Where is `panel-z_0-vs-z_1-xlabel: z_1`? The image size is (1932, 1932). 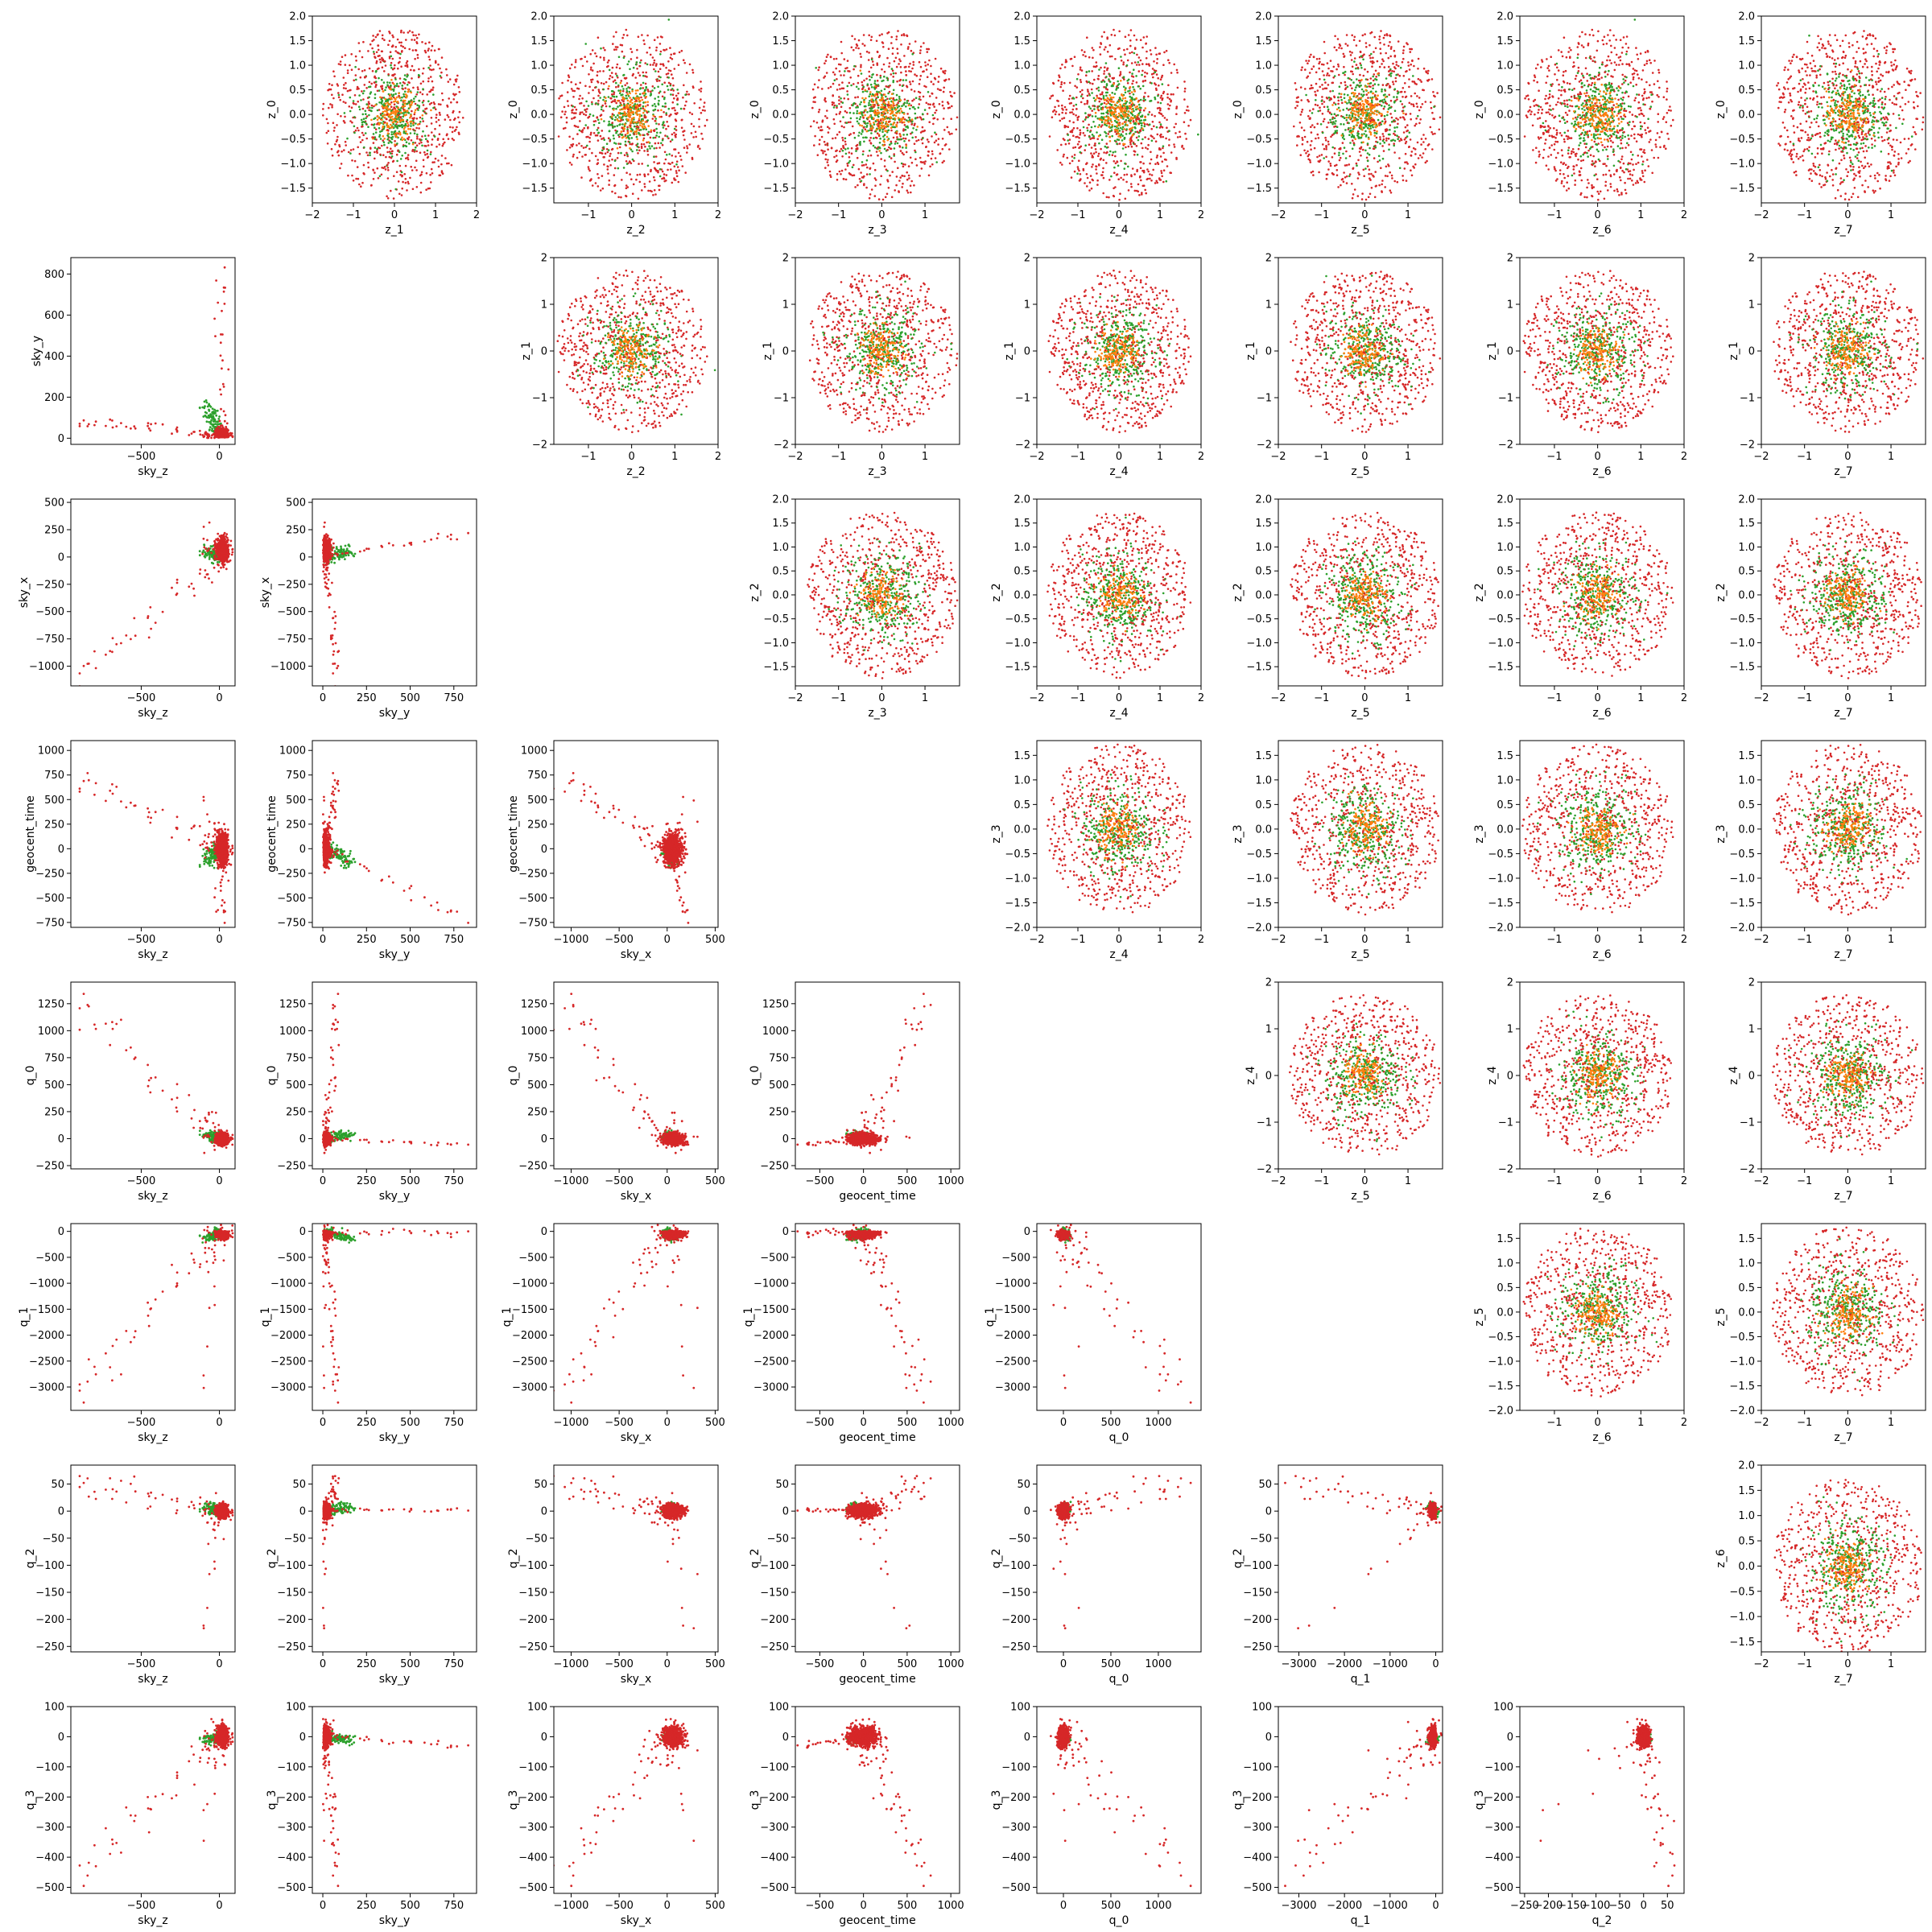 panel-z_0-vs-z_1-xlabel: z_1 is located at coordinates (394, 231).